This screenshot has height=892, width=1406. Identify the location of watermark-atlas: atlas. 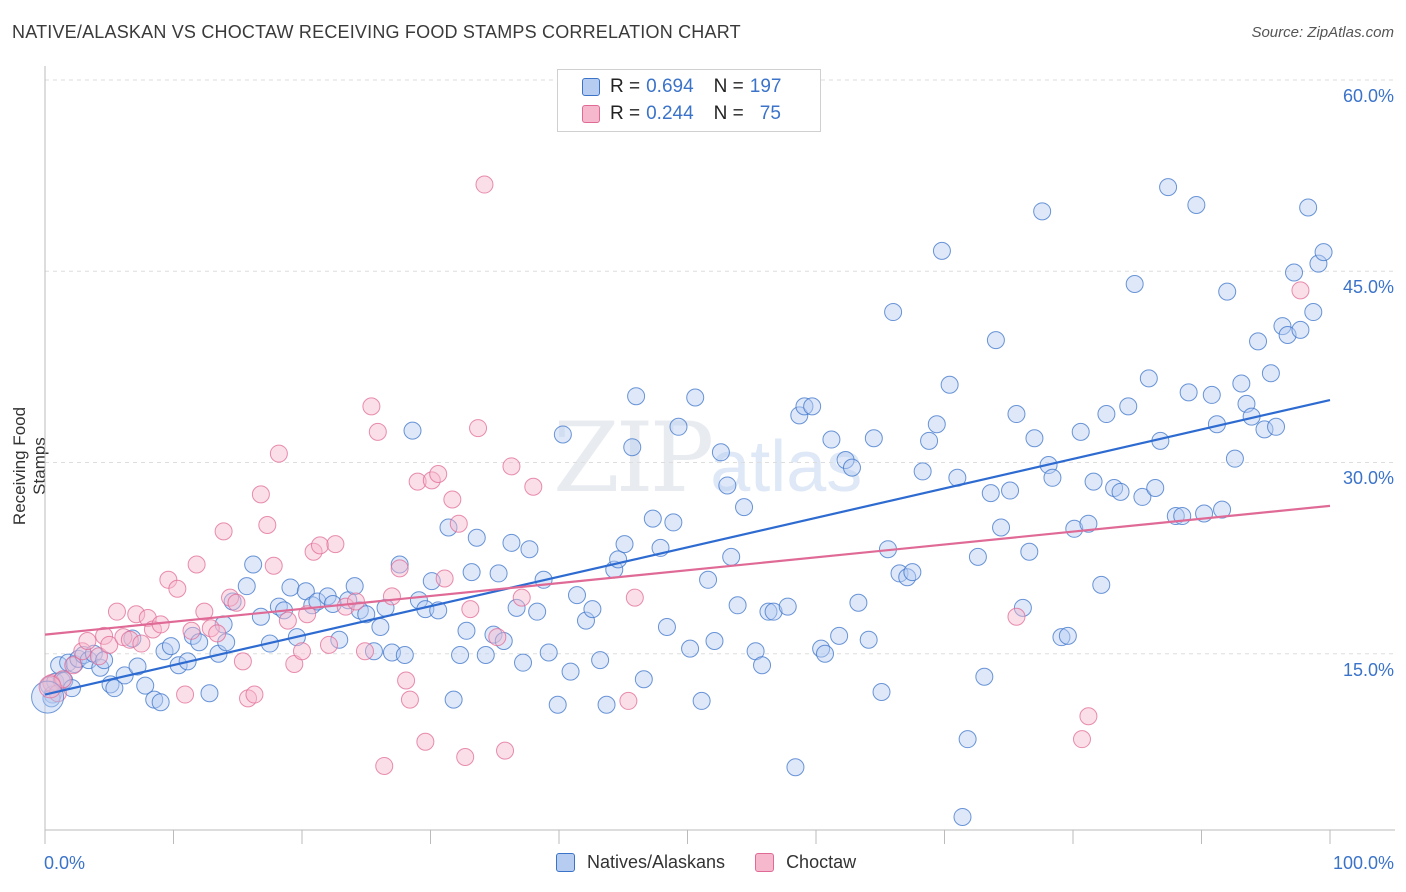
(786, 467).